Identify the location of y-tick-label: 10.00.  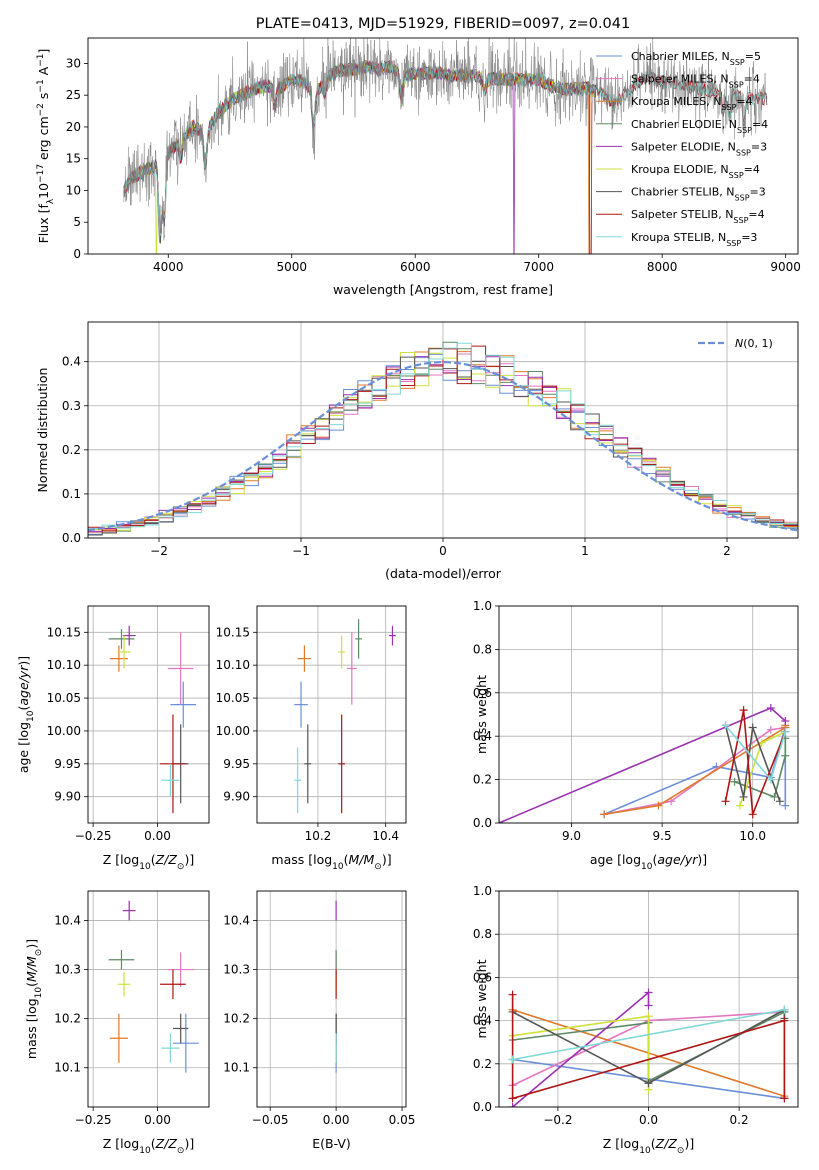
(64, 731).